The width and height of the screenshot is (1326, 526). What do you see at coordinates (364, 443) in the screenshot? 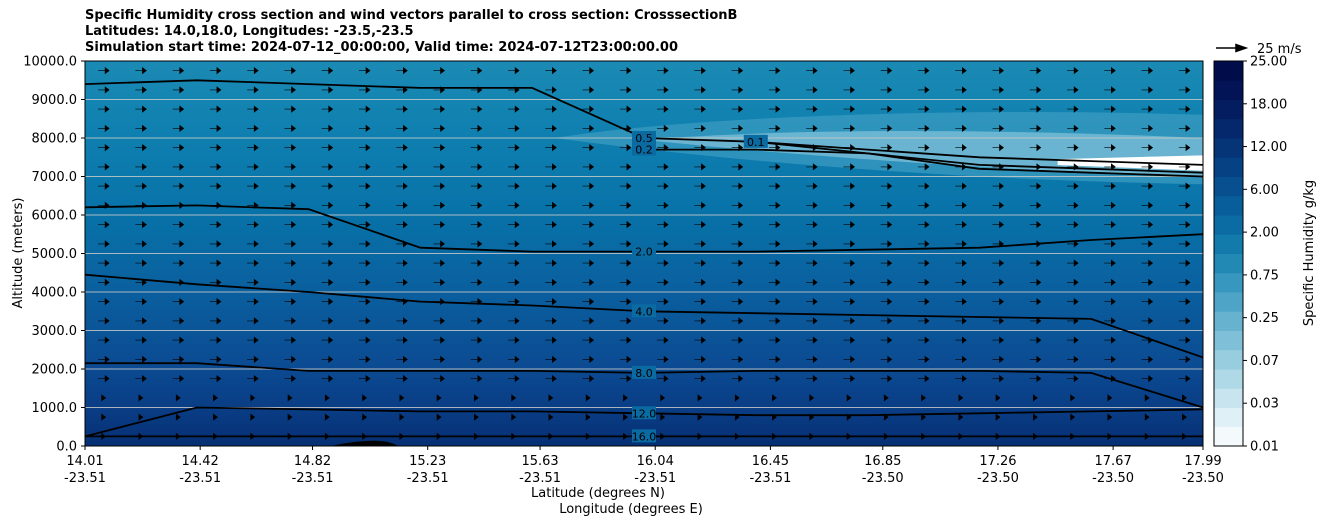
I see `terrain-bump` at bounding box center [364, 443].